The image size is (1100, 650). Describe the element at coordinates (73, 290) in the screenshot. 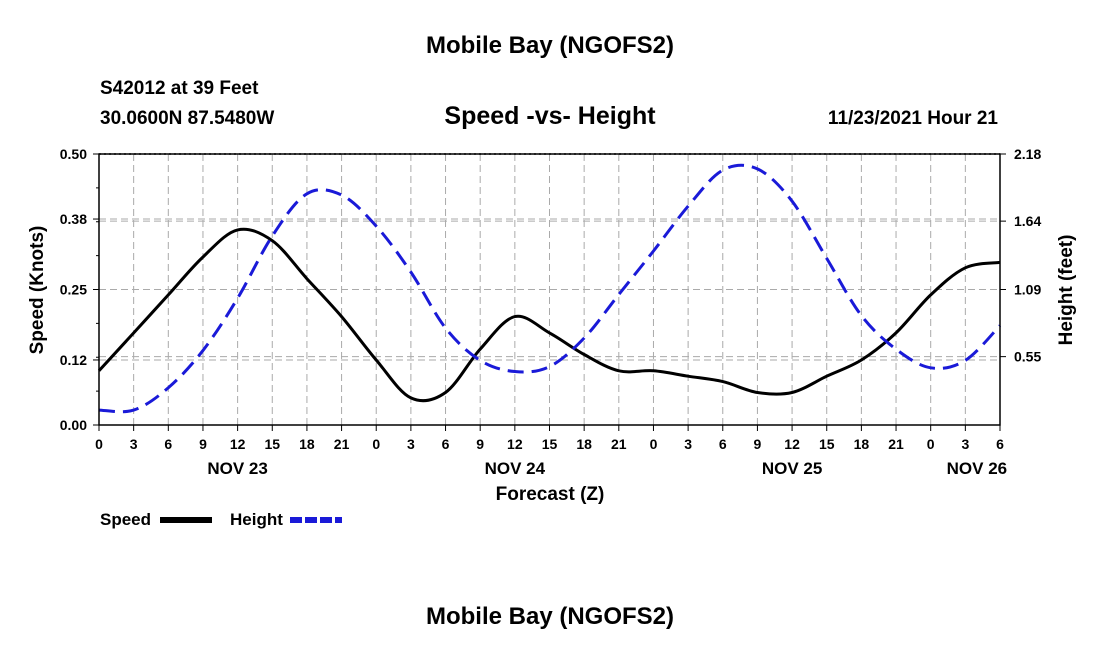

I see `y-tick-label: 0.25` at that location.